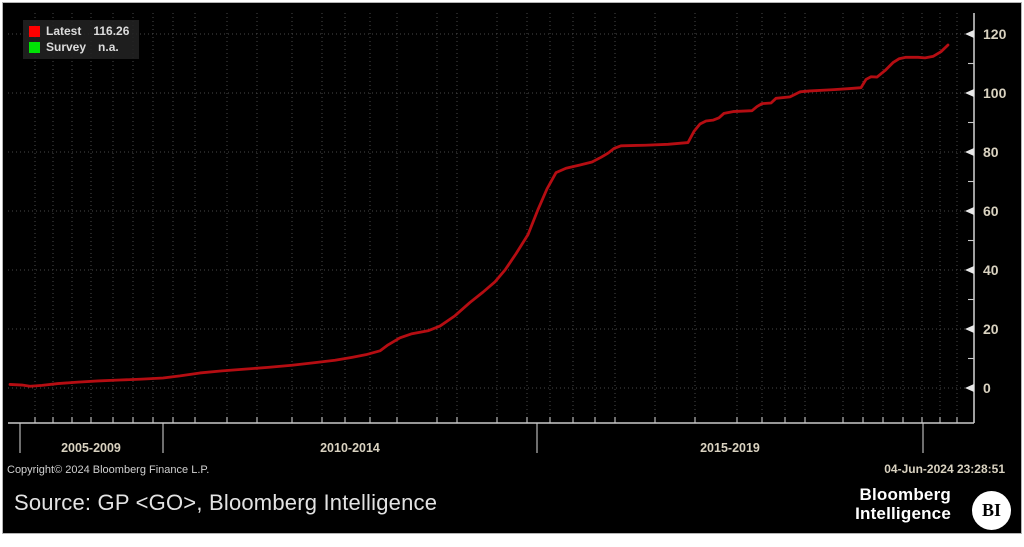  I want to click on timestamp-text: 04-Jun-2024 23:28:51, so click(944, 469).